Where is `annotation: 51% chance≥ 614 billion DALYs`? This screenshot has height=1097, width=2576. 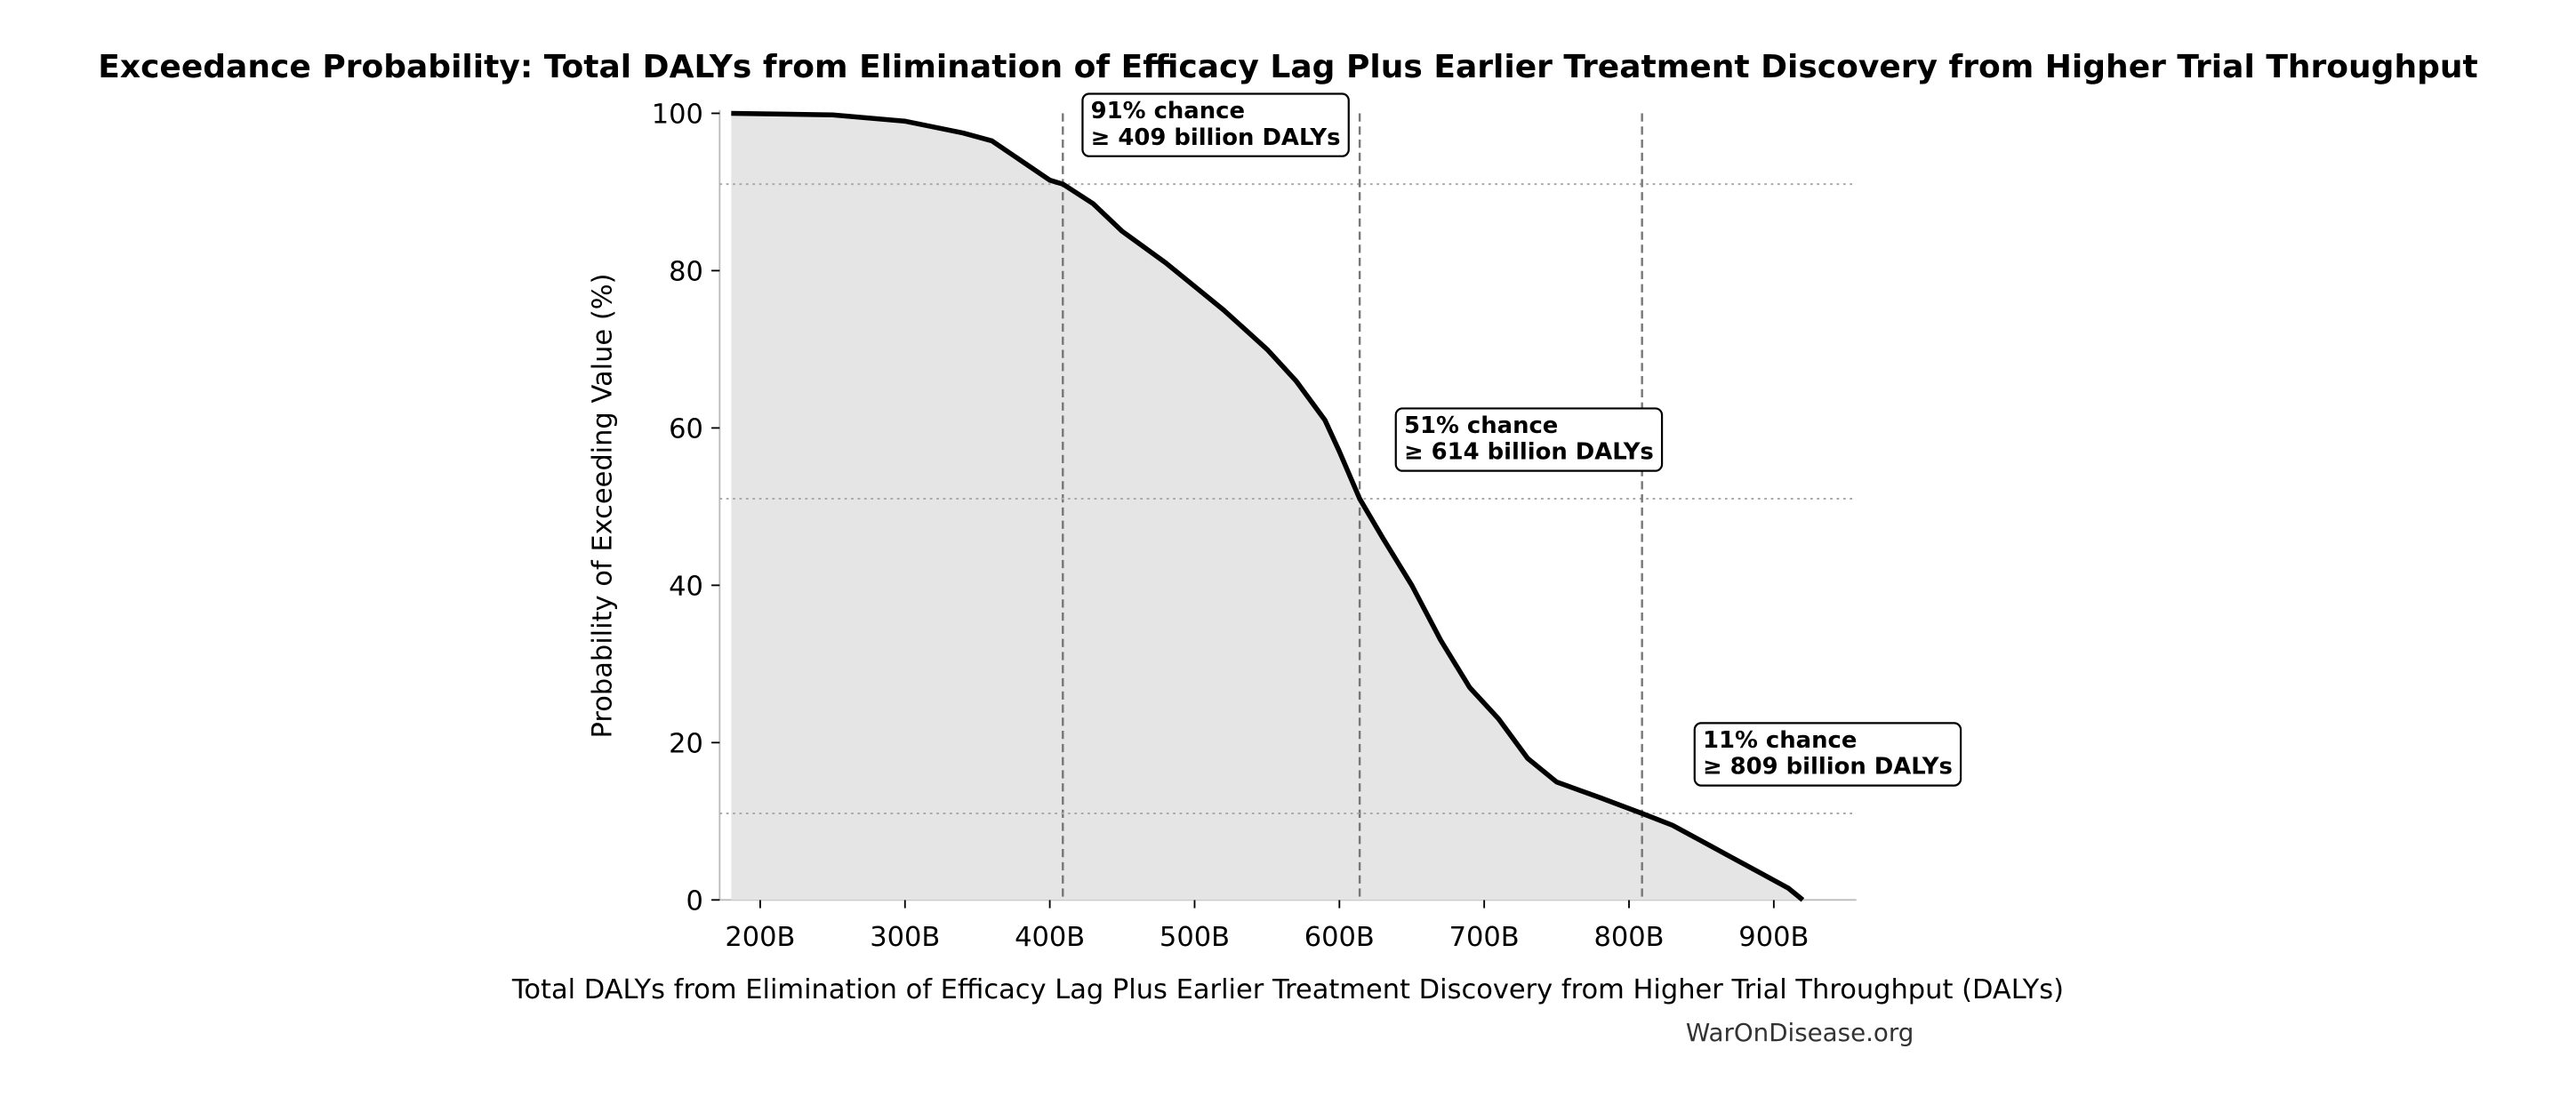
annotation: 51% chance≥ 614 billion DALYs is located at coordinates (1529, 439).